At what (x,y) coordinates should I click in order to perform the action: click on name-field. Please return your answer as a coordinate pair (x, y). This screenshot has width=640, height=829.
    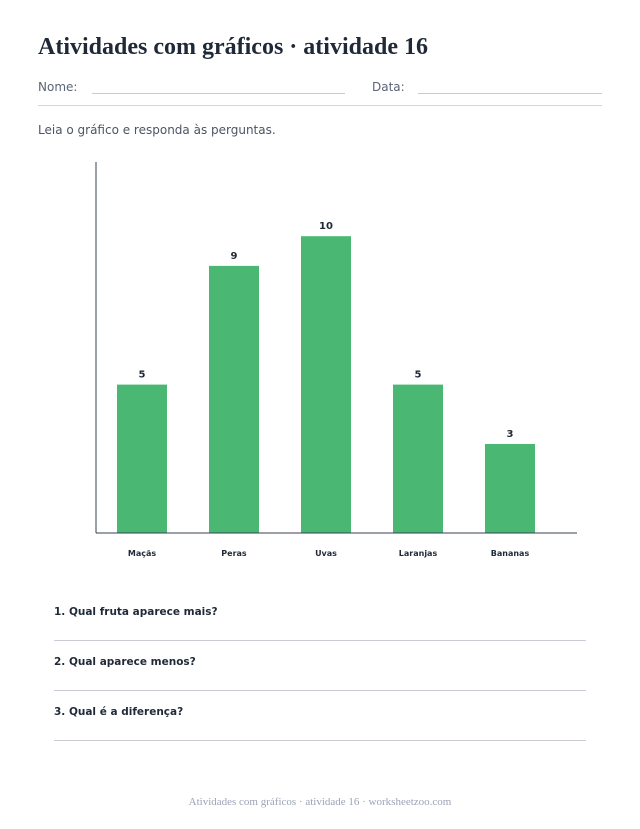
    Looking at the image, I should click on (218, 93).